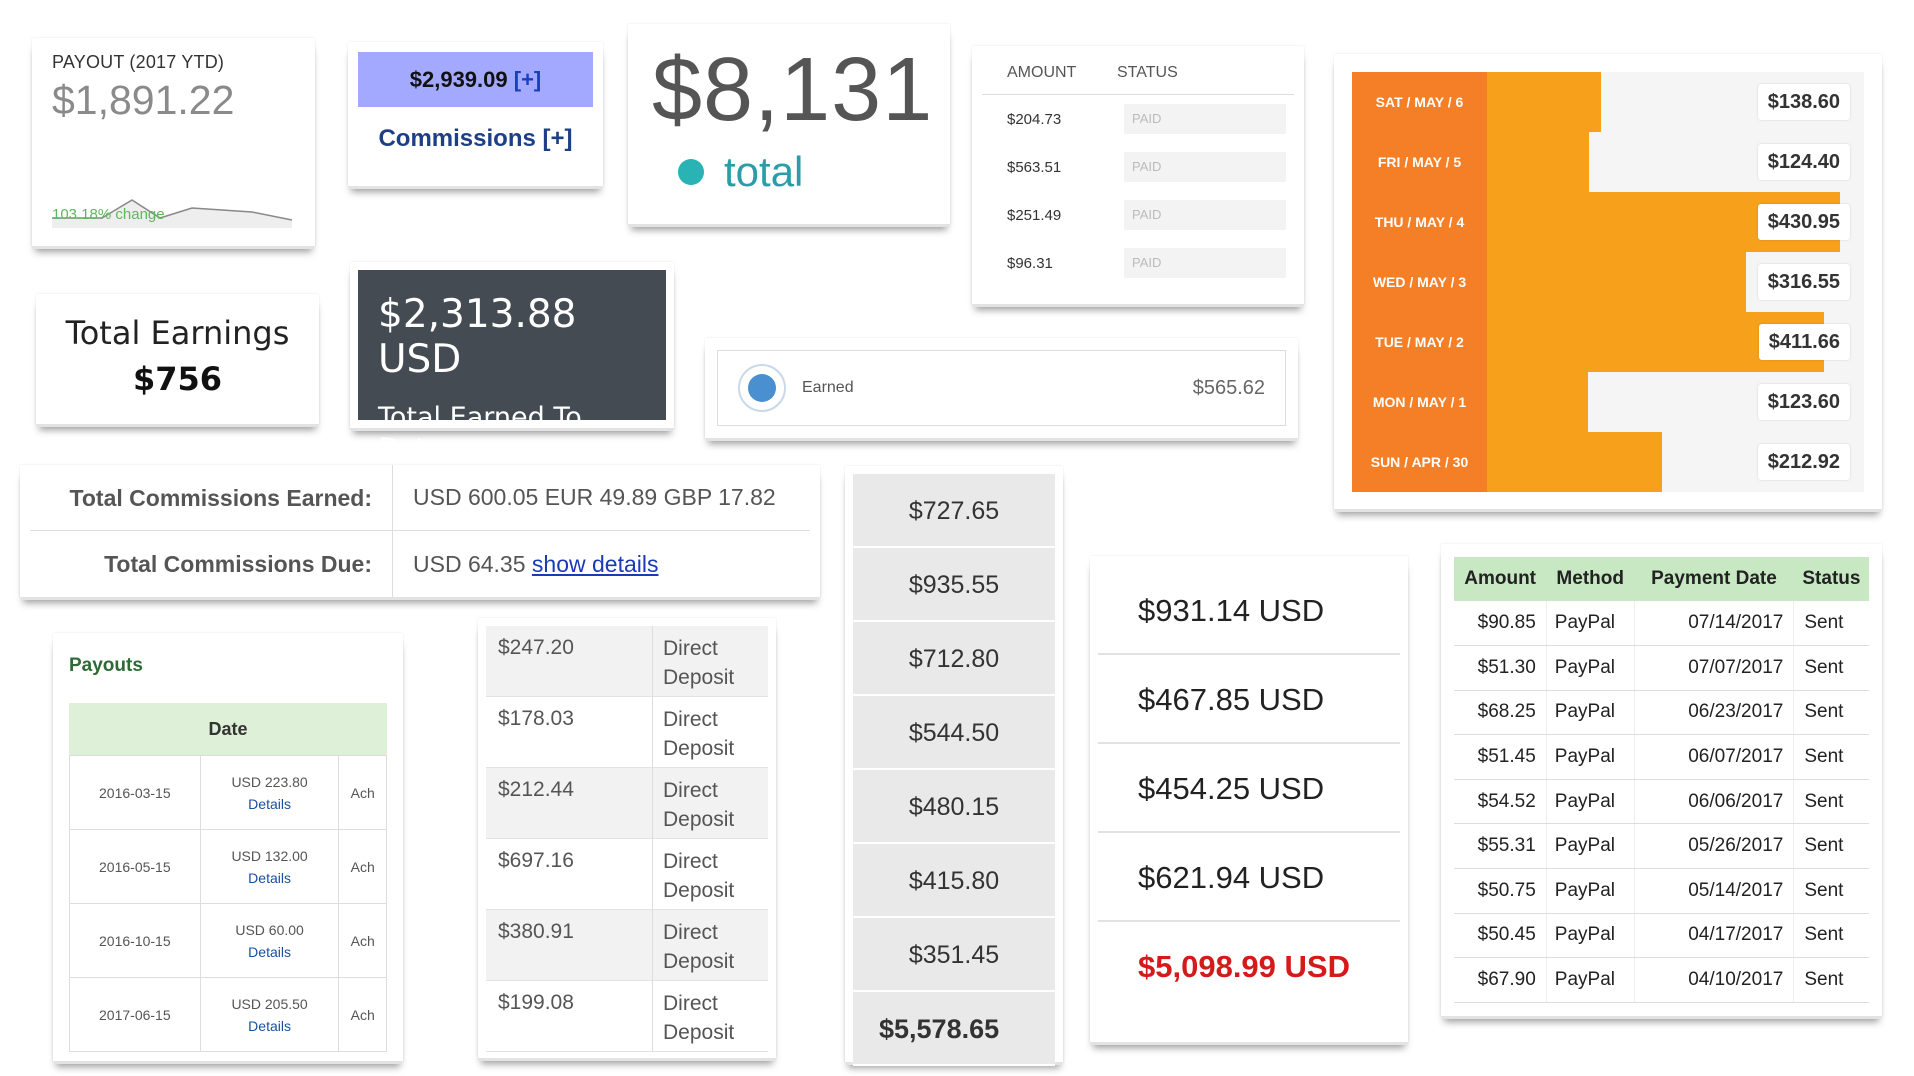 The width and height of the screenshot is (1914, 1076). Describe the element at coordinates (1714, 579) in the screenshot. I see `payment-date-header: Payment Date` at that location.